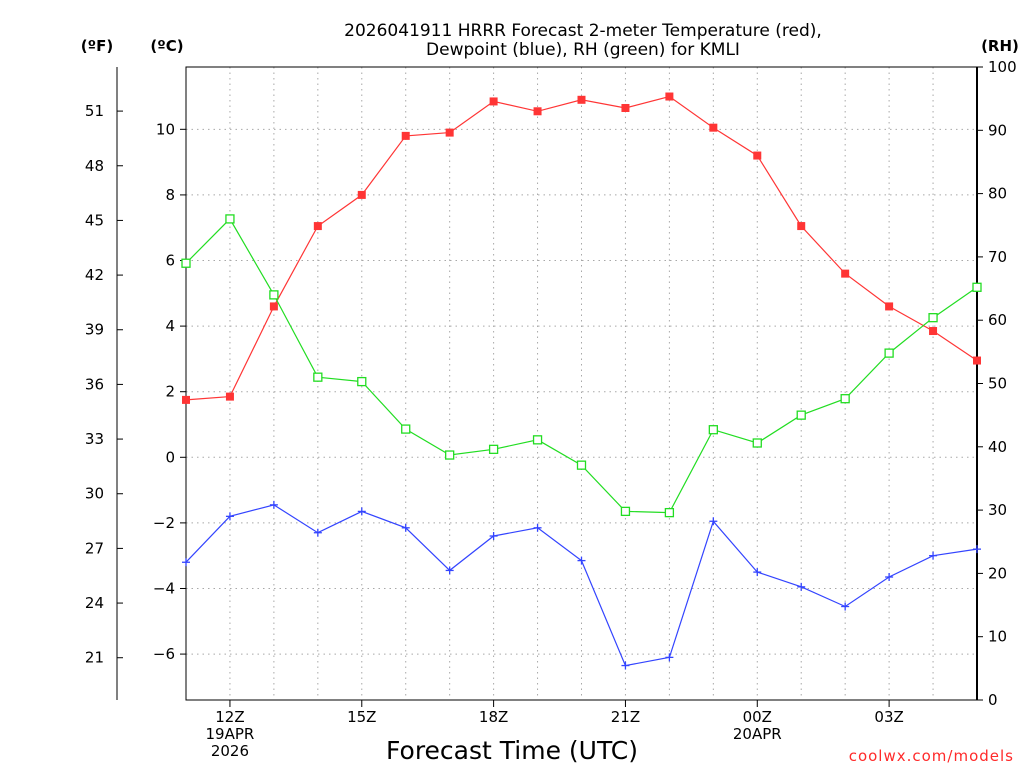 The height and width of the screenshot is (772, 1024). What do you see at coordinates (164, 654) in the screenshot?
I see `celsius-tick-label: −6` at bounding box center [164, 654].